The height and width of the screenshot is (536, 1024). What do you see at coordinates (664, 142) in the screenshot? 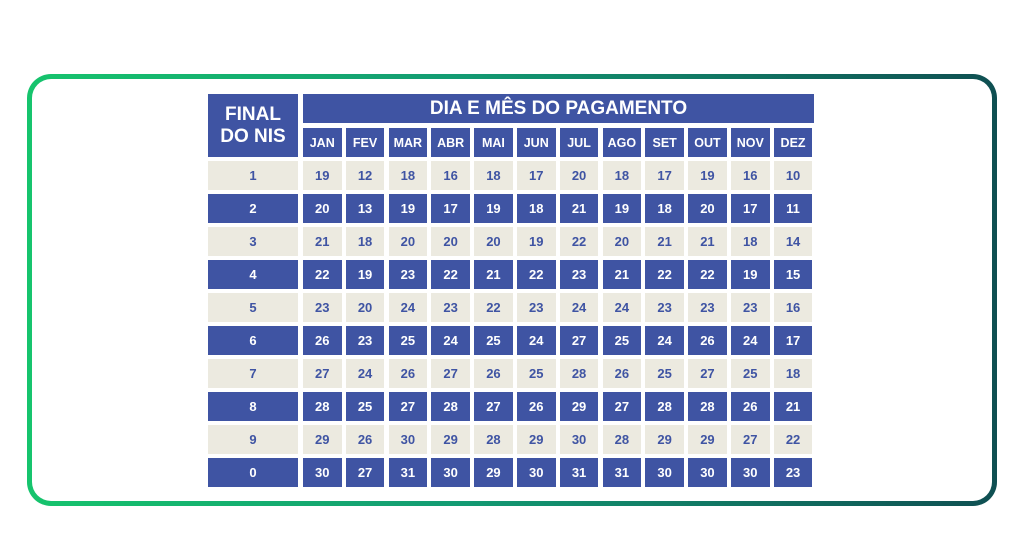
I see `month-header-set: SET` at bounding box center [664, 142].